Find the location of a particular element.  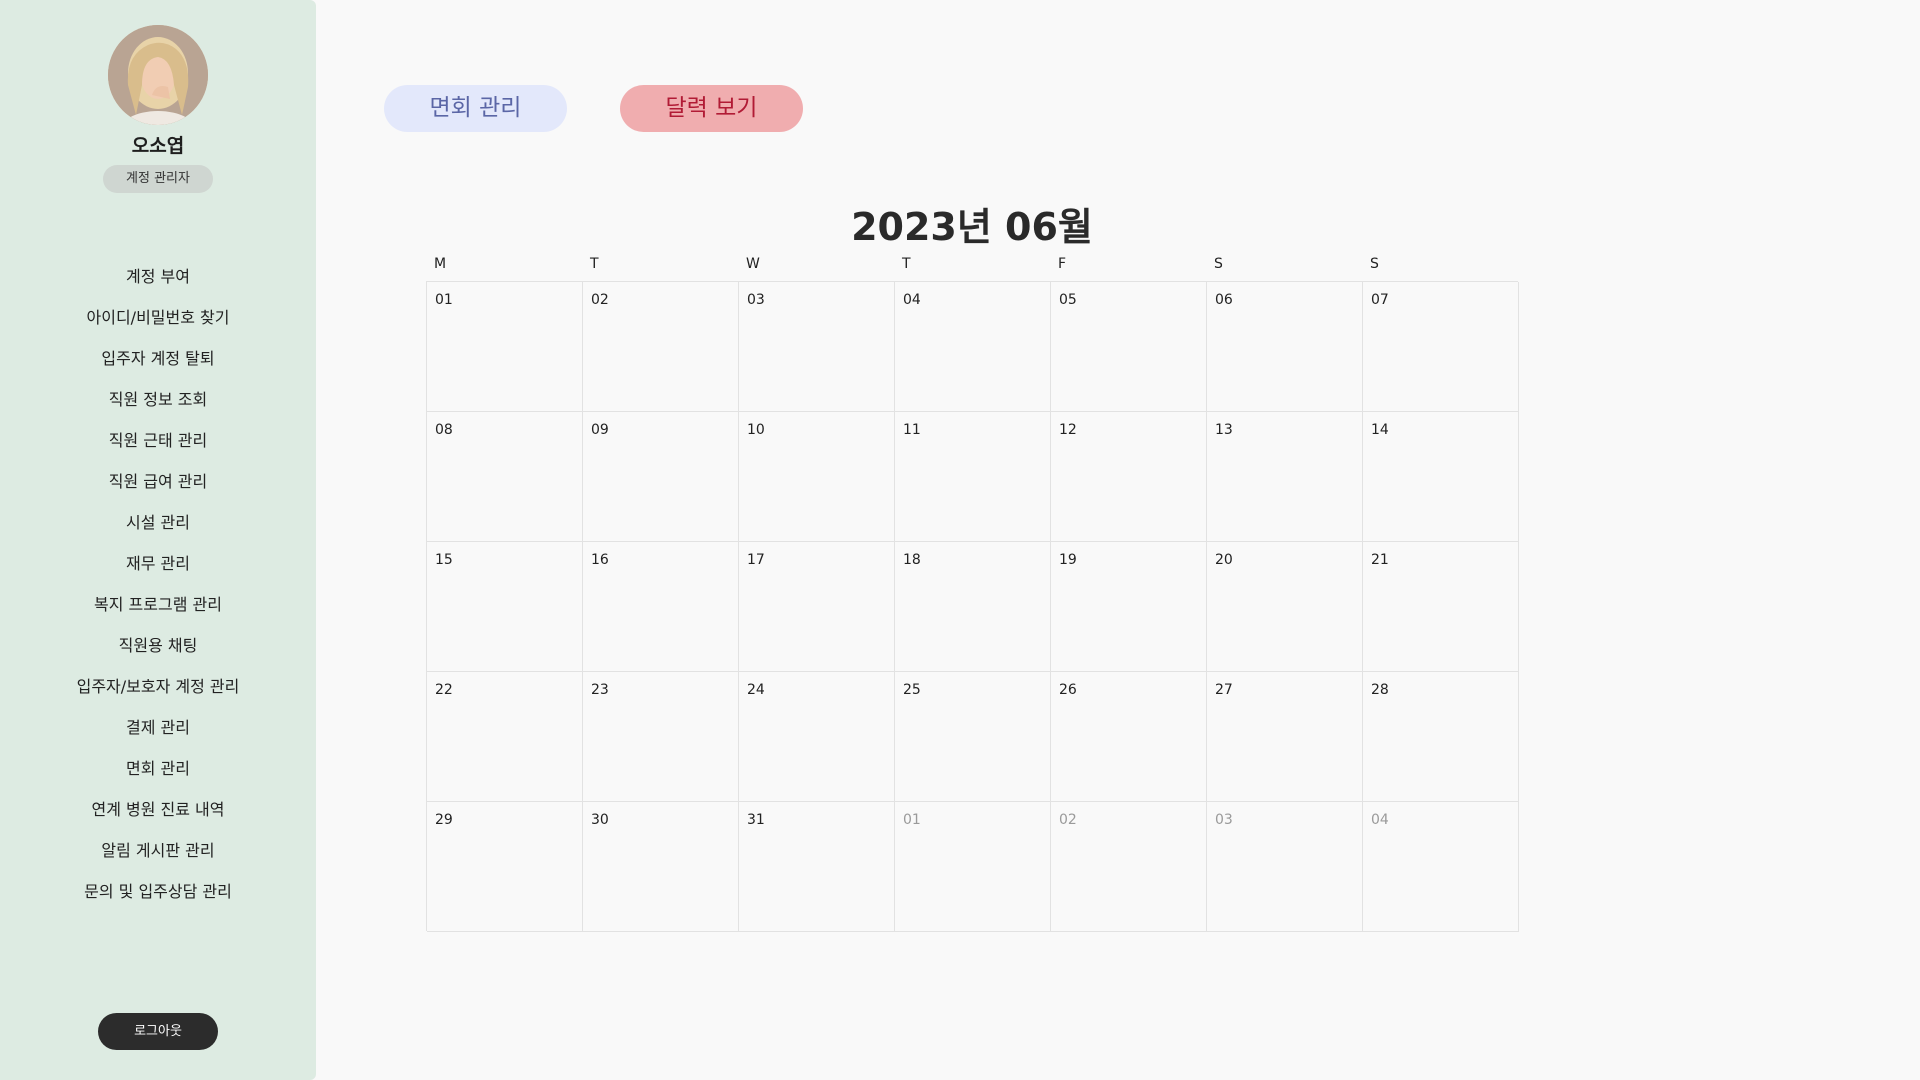

calendar-day-cell: 16 is located at coordinates (661, 607).